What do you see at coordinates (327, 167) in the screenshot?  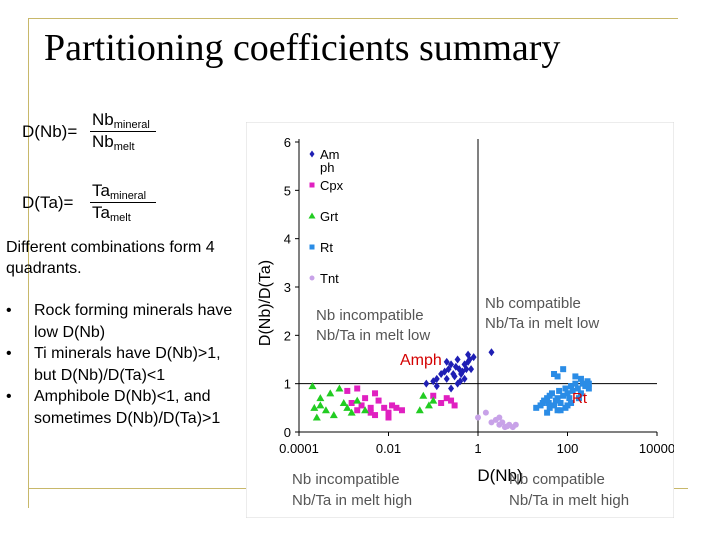 I see `legend-label: ph` at bounding box center [327, 167].